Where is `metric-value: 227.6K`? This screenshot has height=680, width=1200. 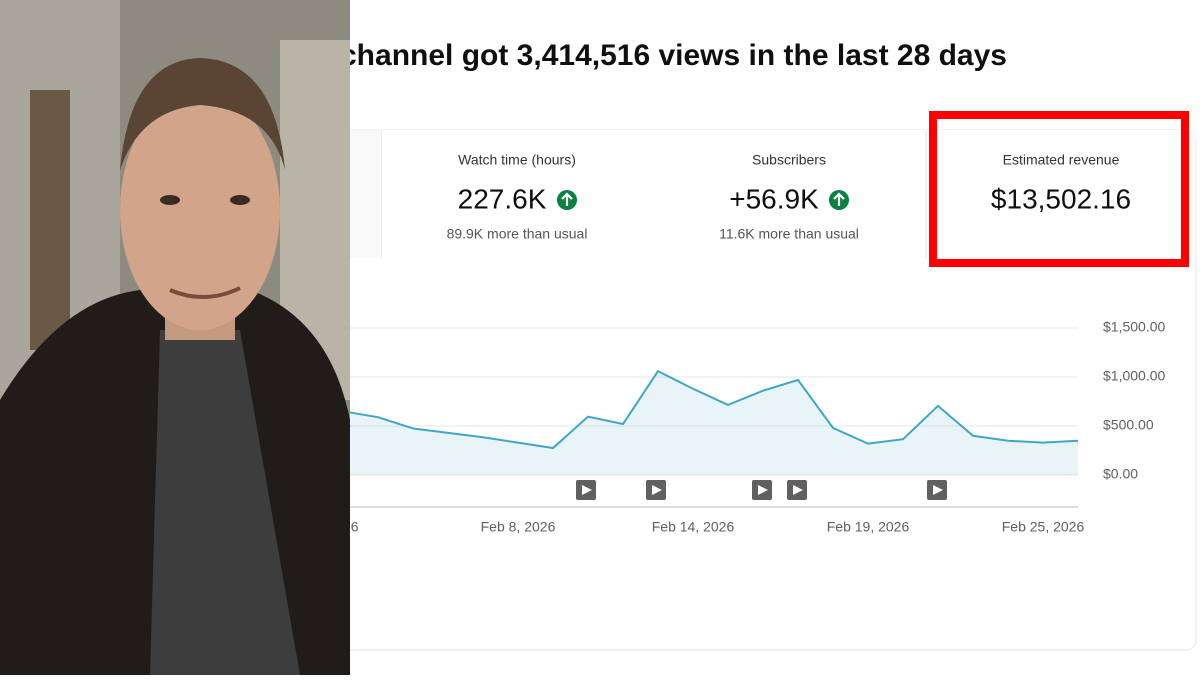 metric-value: 227.6K is located at coordinates (502, 198).